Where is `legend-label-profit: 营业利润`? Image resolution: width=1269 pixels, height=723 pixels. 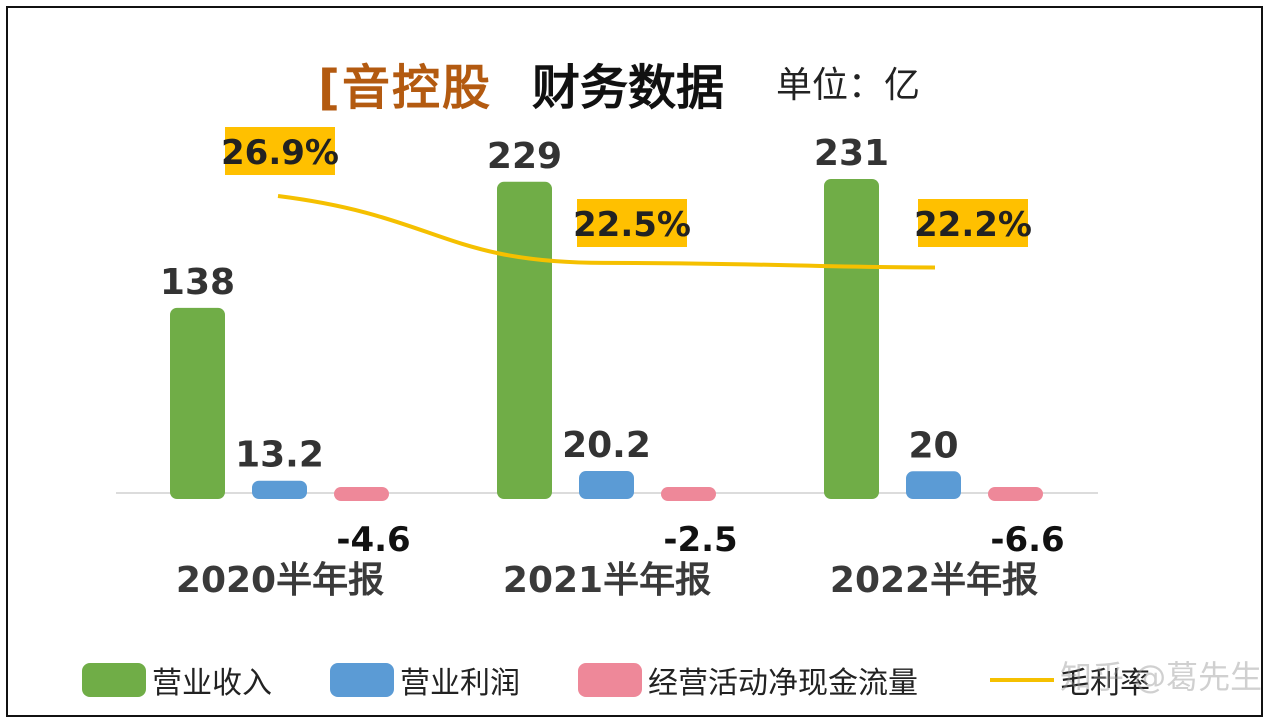 legend-label-profit: 营业利润 is located at coordinates (460, 683).